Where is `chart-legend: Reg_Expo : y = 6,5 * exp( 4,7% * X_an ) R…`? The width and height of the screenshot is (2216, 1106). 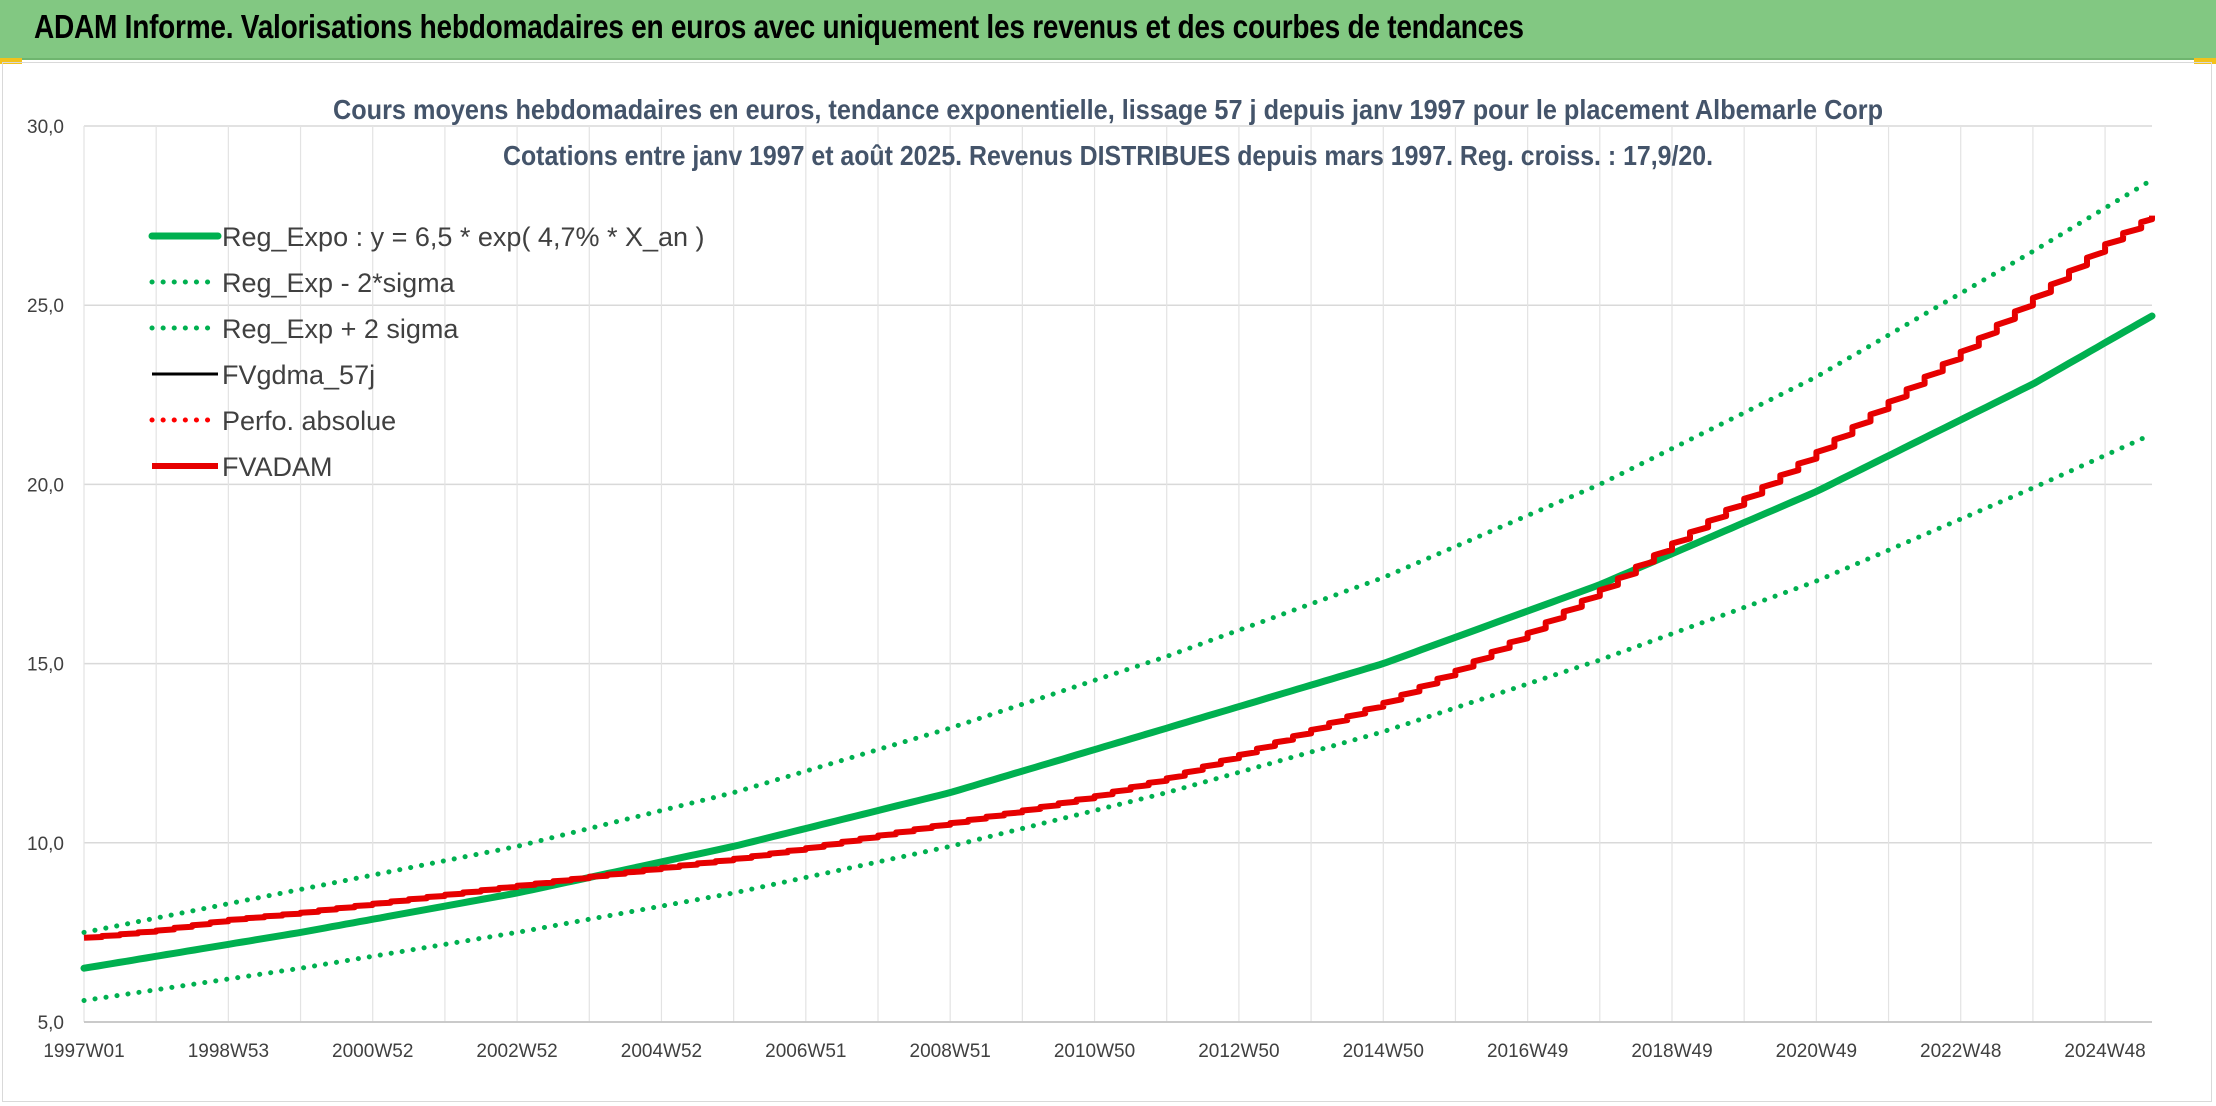
chart-legend: Reg_Expo : y = 6,5 * exp( 4,7% * X_an ) R… is located at coordinates (426, 352).